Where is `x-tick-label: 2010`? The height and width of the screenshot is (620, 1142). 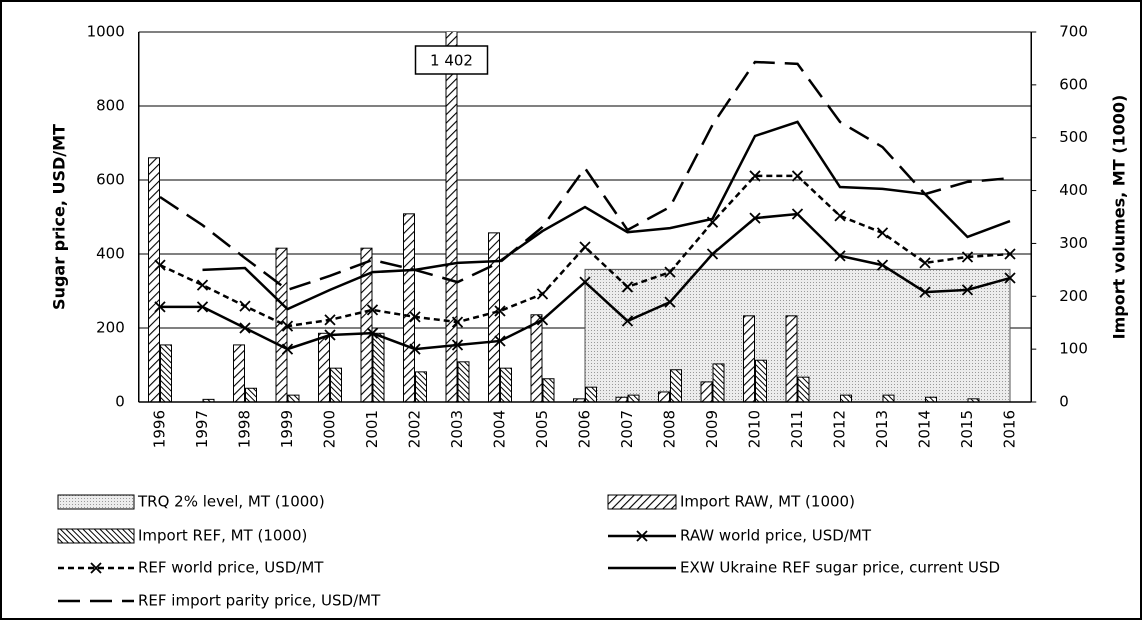 x-tick-label: 2010 is located at coordinates (755, 429).